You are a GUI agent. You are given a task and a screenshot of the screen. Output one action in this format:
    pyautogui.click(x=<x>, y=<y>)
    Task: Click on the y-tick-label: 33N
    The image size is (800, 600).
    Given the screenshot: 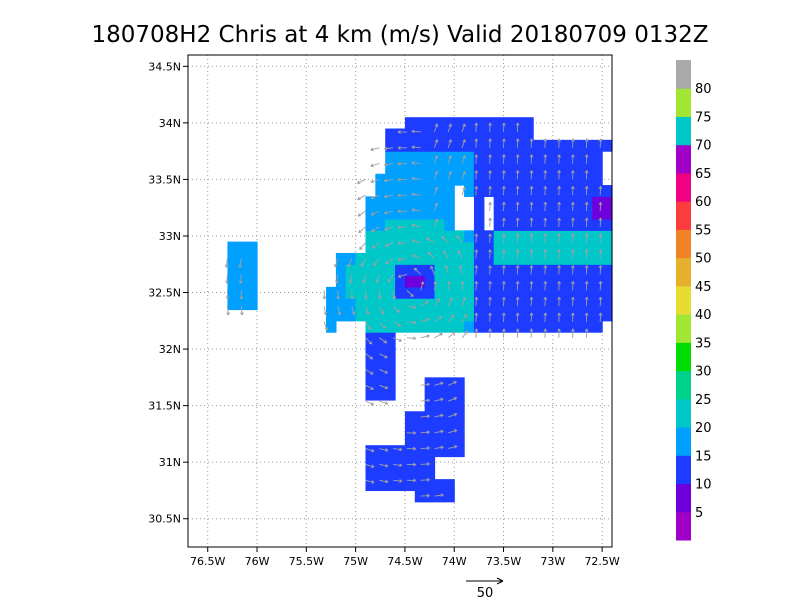 What is the action you would take?
    pyautogui.click(x=170, y=236)
    